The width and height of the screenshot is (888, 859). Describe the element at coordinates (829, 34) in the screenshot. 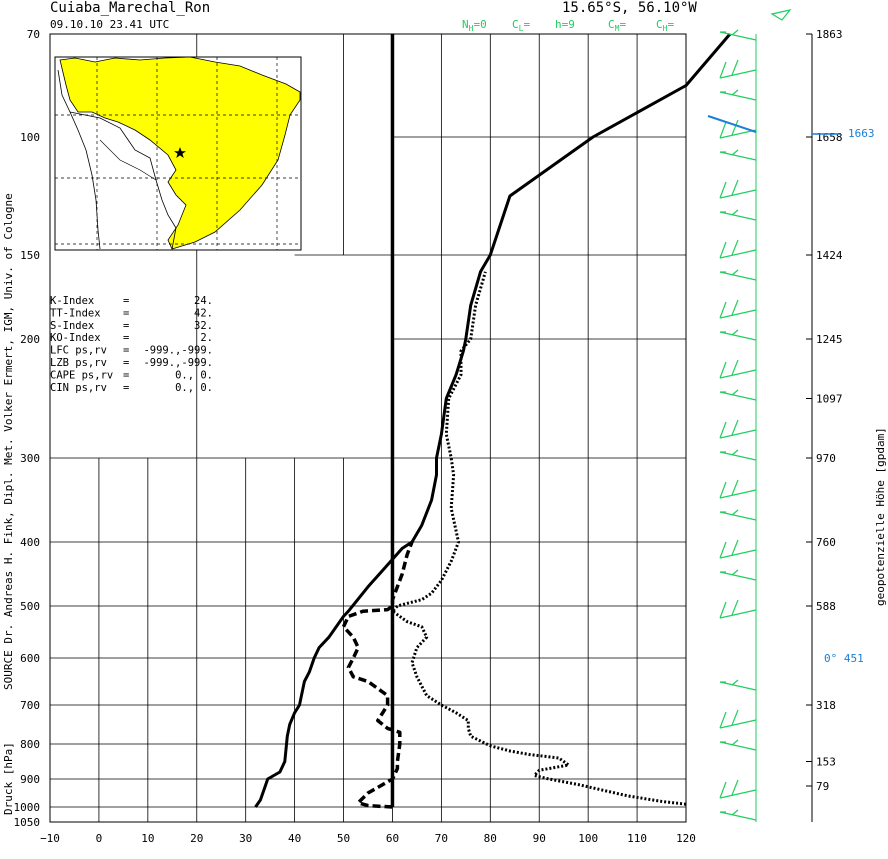

I see `height-label: 1863` at that location.